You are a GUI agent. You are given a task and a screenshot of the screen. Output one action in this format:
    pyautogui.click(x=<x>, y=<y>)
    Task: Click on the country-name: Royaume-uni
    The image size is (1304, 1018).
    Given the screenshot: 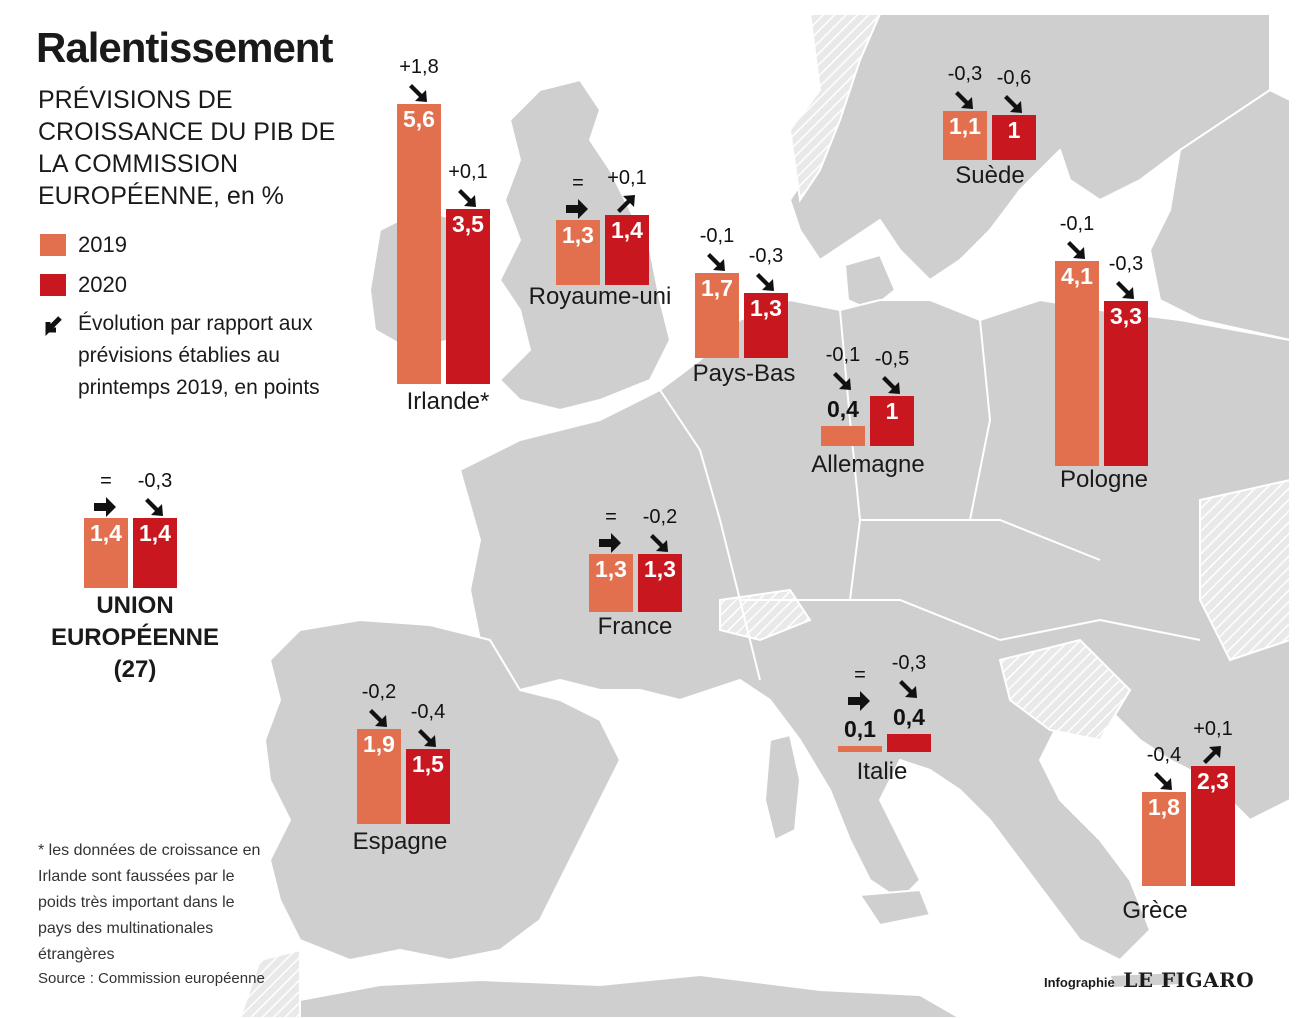 What is the action you would take?
    pyautogui.click(x=600, y=296)
    